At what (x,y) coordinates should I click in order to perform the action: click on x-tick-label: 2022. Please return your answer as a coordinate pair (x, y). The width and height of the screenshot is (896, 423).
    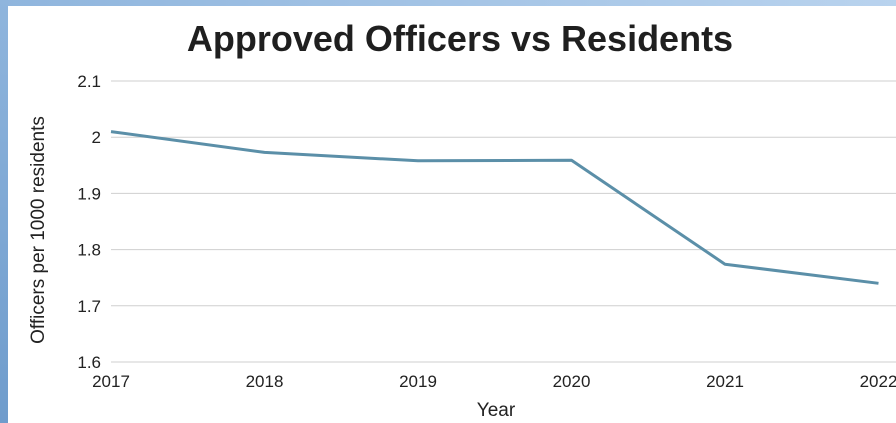
    Looking at the image, I should click on (878, 381).